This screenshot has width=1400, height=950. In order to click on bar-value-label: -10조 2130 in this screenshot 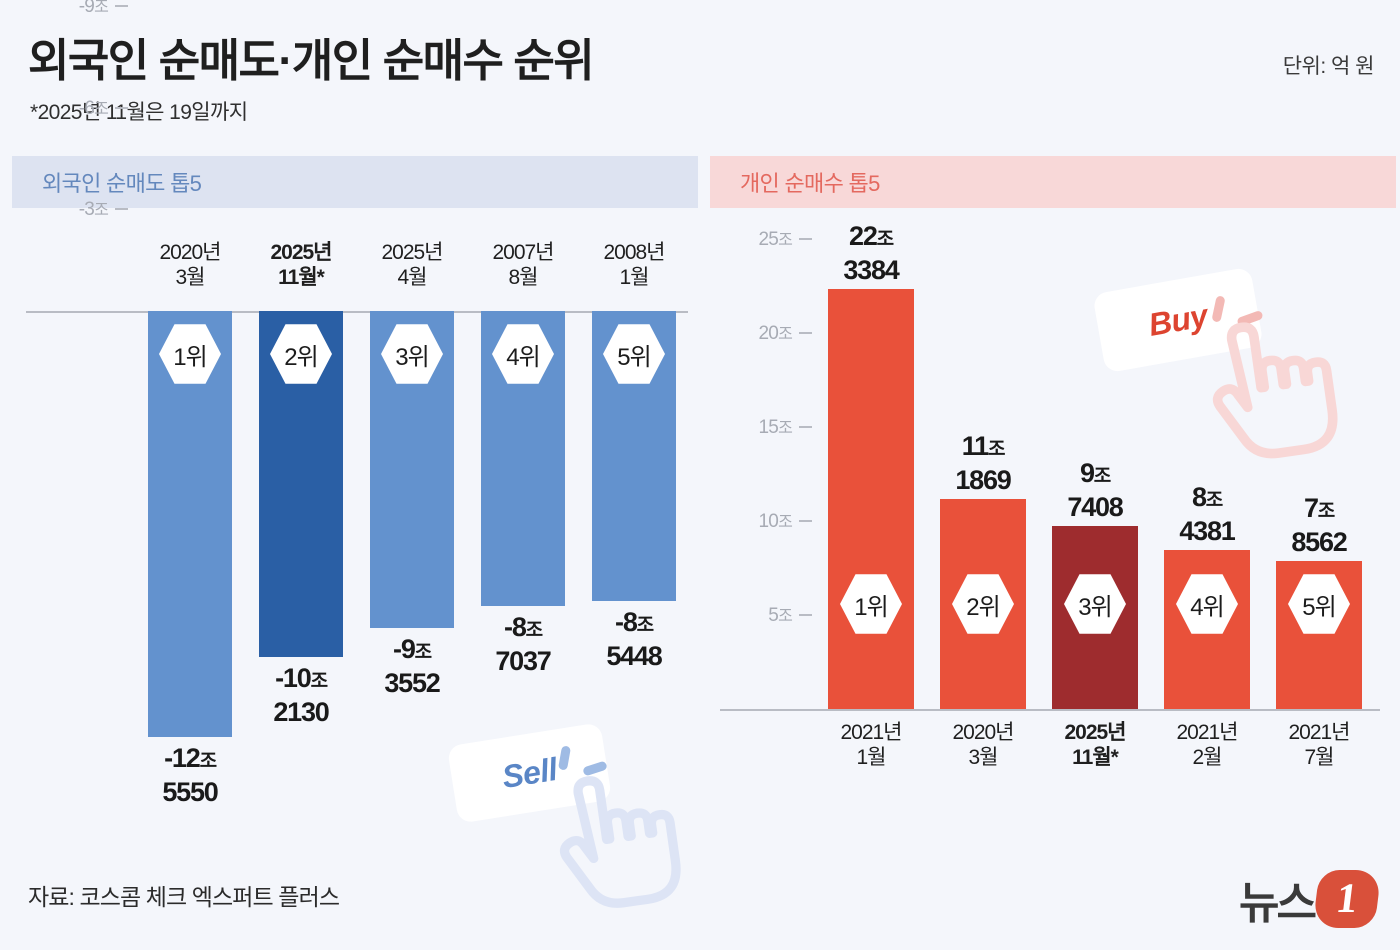, I will do `click(301, 695)`.